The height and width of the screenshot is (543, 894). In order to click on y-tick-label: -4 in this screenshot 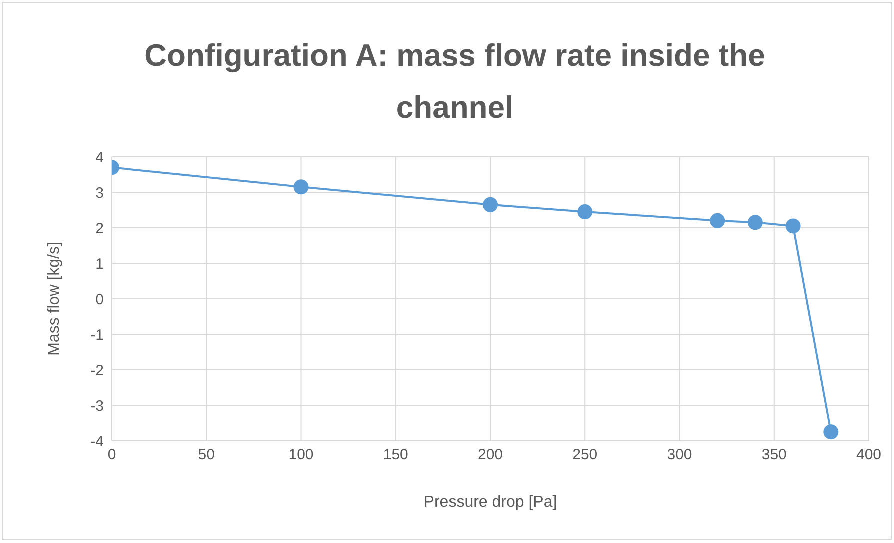, I will do `click(97, 441)`.